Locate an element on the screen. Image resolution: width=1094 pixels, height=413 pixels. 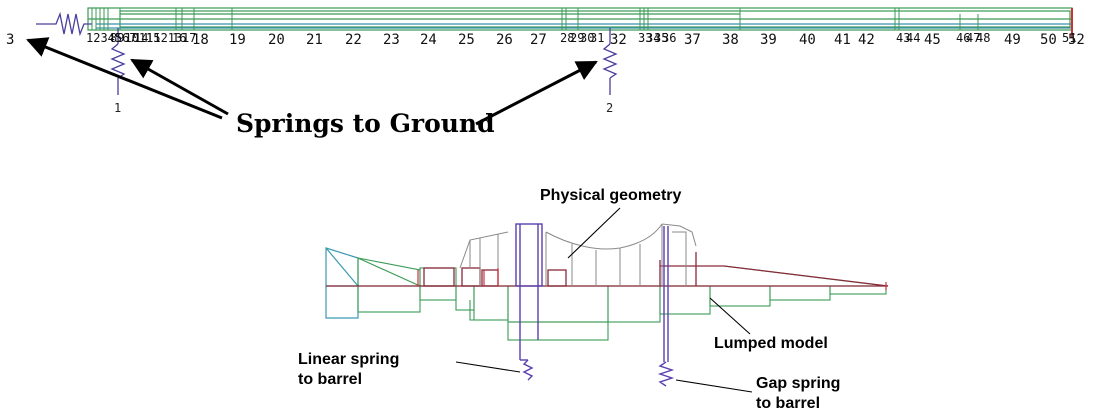
node-cluster: 47 is located at coordinates (973, 38).